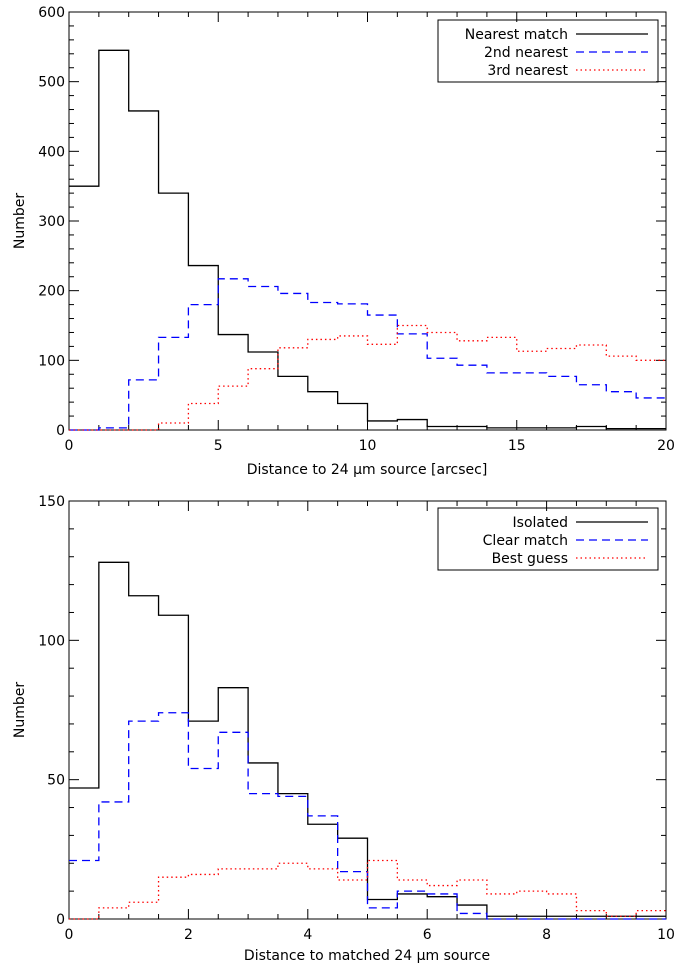 The width and height of the screenshot is (690, 965). Describe the element at coordinates (526, 53) in the screenshot. I see `legend-label: 2nd nearest` at that location.